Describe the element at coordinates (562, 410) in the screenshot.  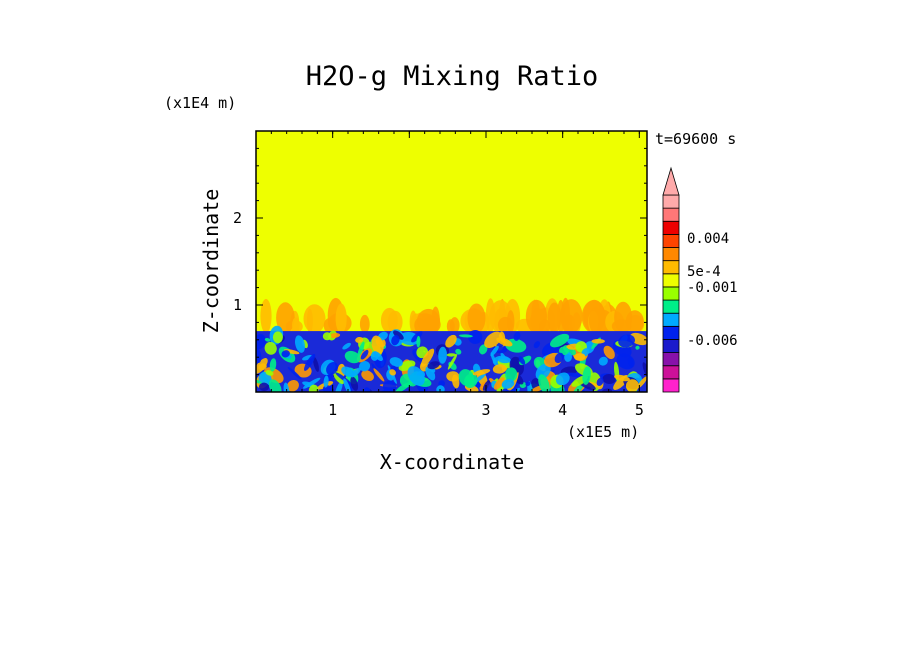
I see `x-tick-label: 4` at that location.